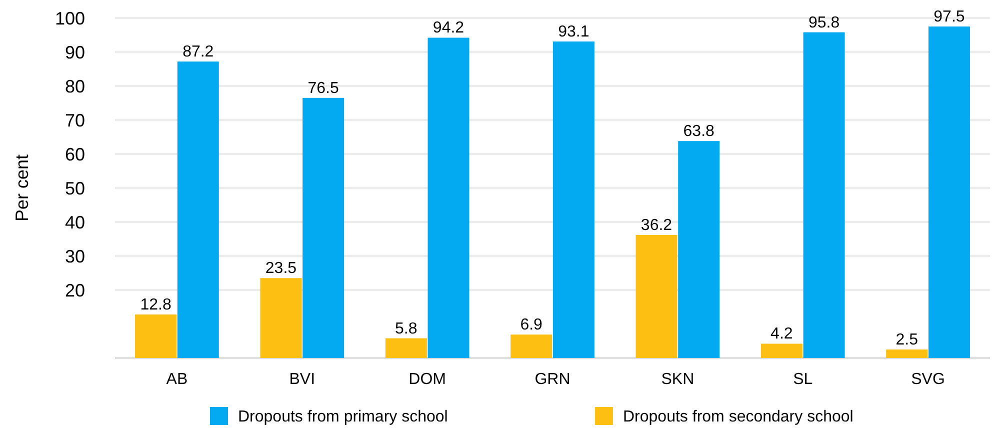 The width and height of the screenshot is (1000, 429). I want to click on data-label: 36.2, so click(656, 225).